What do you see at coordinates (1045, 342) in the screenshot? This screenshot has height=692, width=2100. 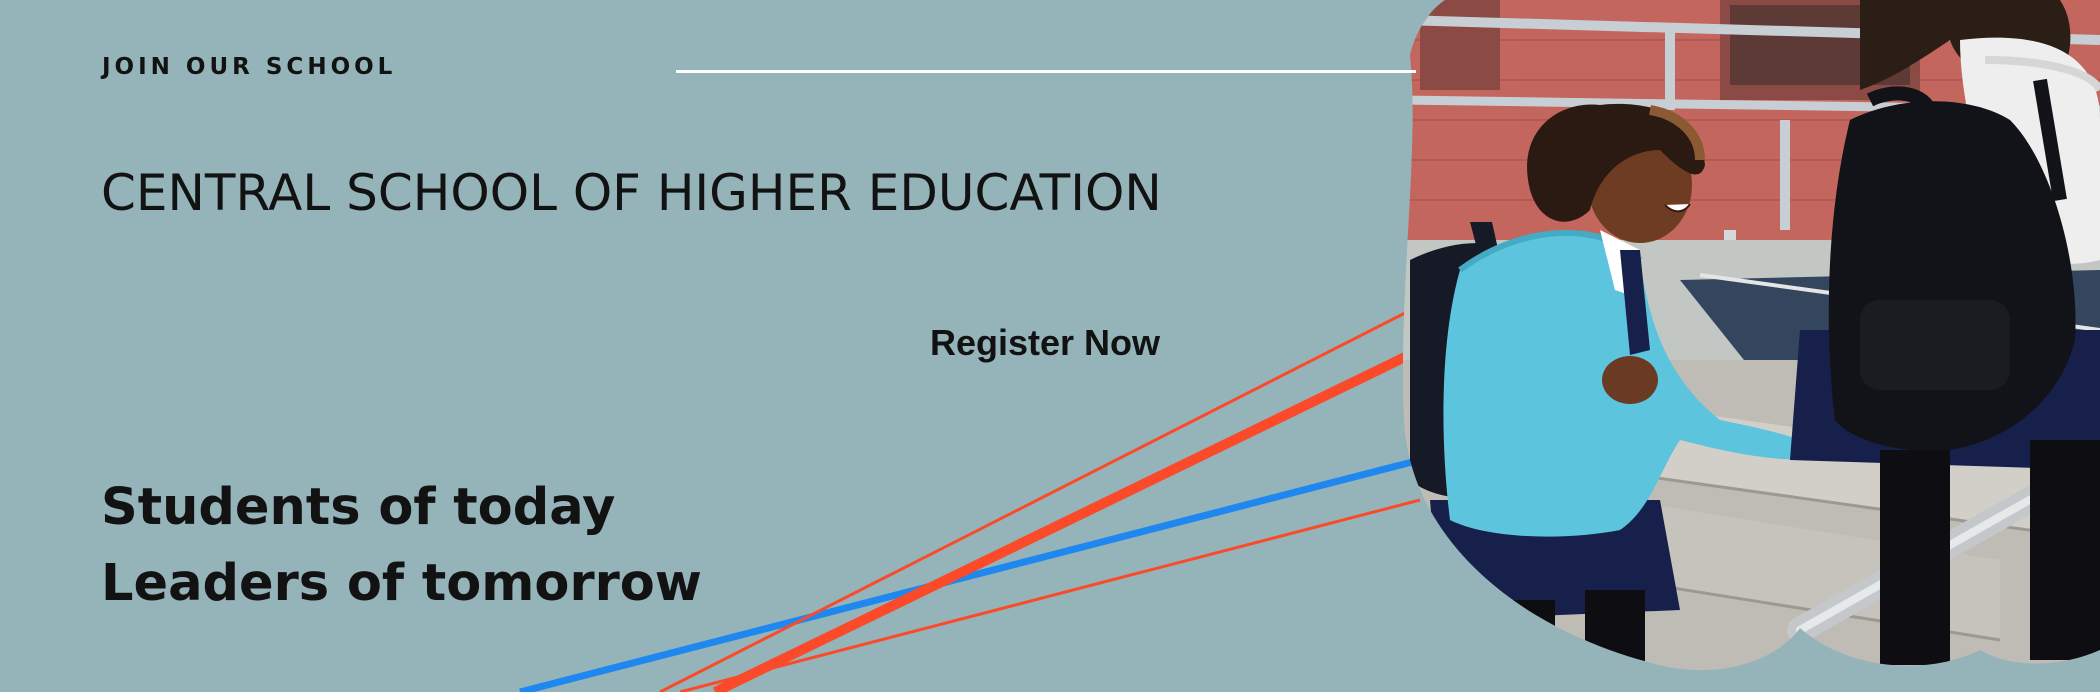 I see `register-now-button: Register Now` at bounding box center [1045, 342].